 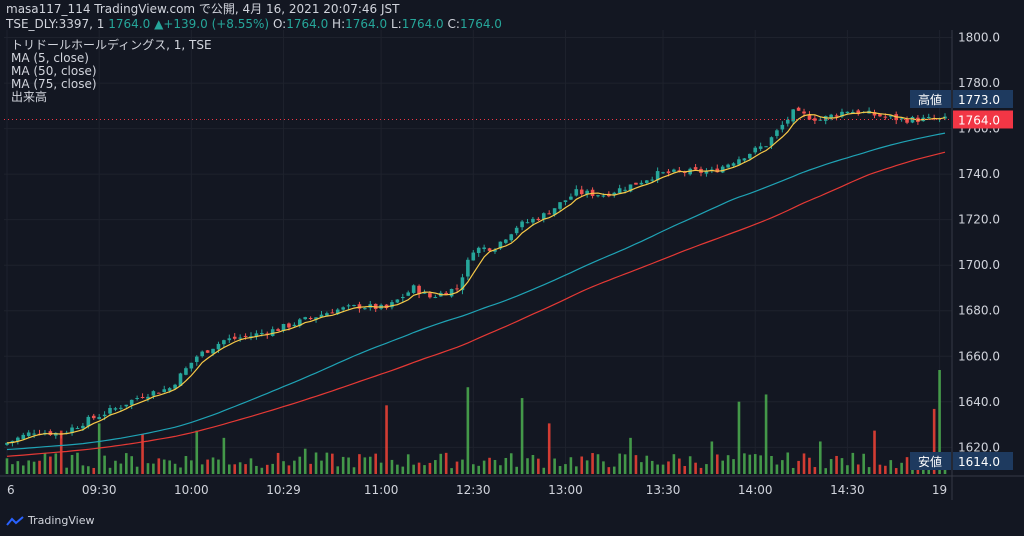 What do you see at coordinates (50, 58) in the screenshot?
I see `legend-ma5: MA (5, close)` at bounding box center [50, 58].